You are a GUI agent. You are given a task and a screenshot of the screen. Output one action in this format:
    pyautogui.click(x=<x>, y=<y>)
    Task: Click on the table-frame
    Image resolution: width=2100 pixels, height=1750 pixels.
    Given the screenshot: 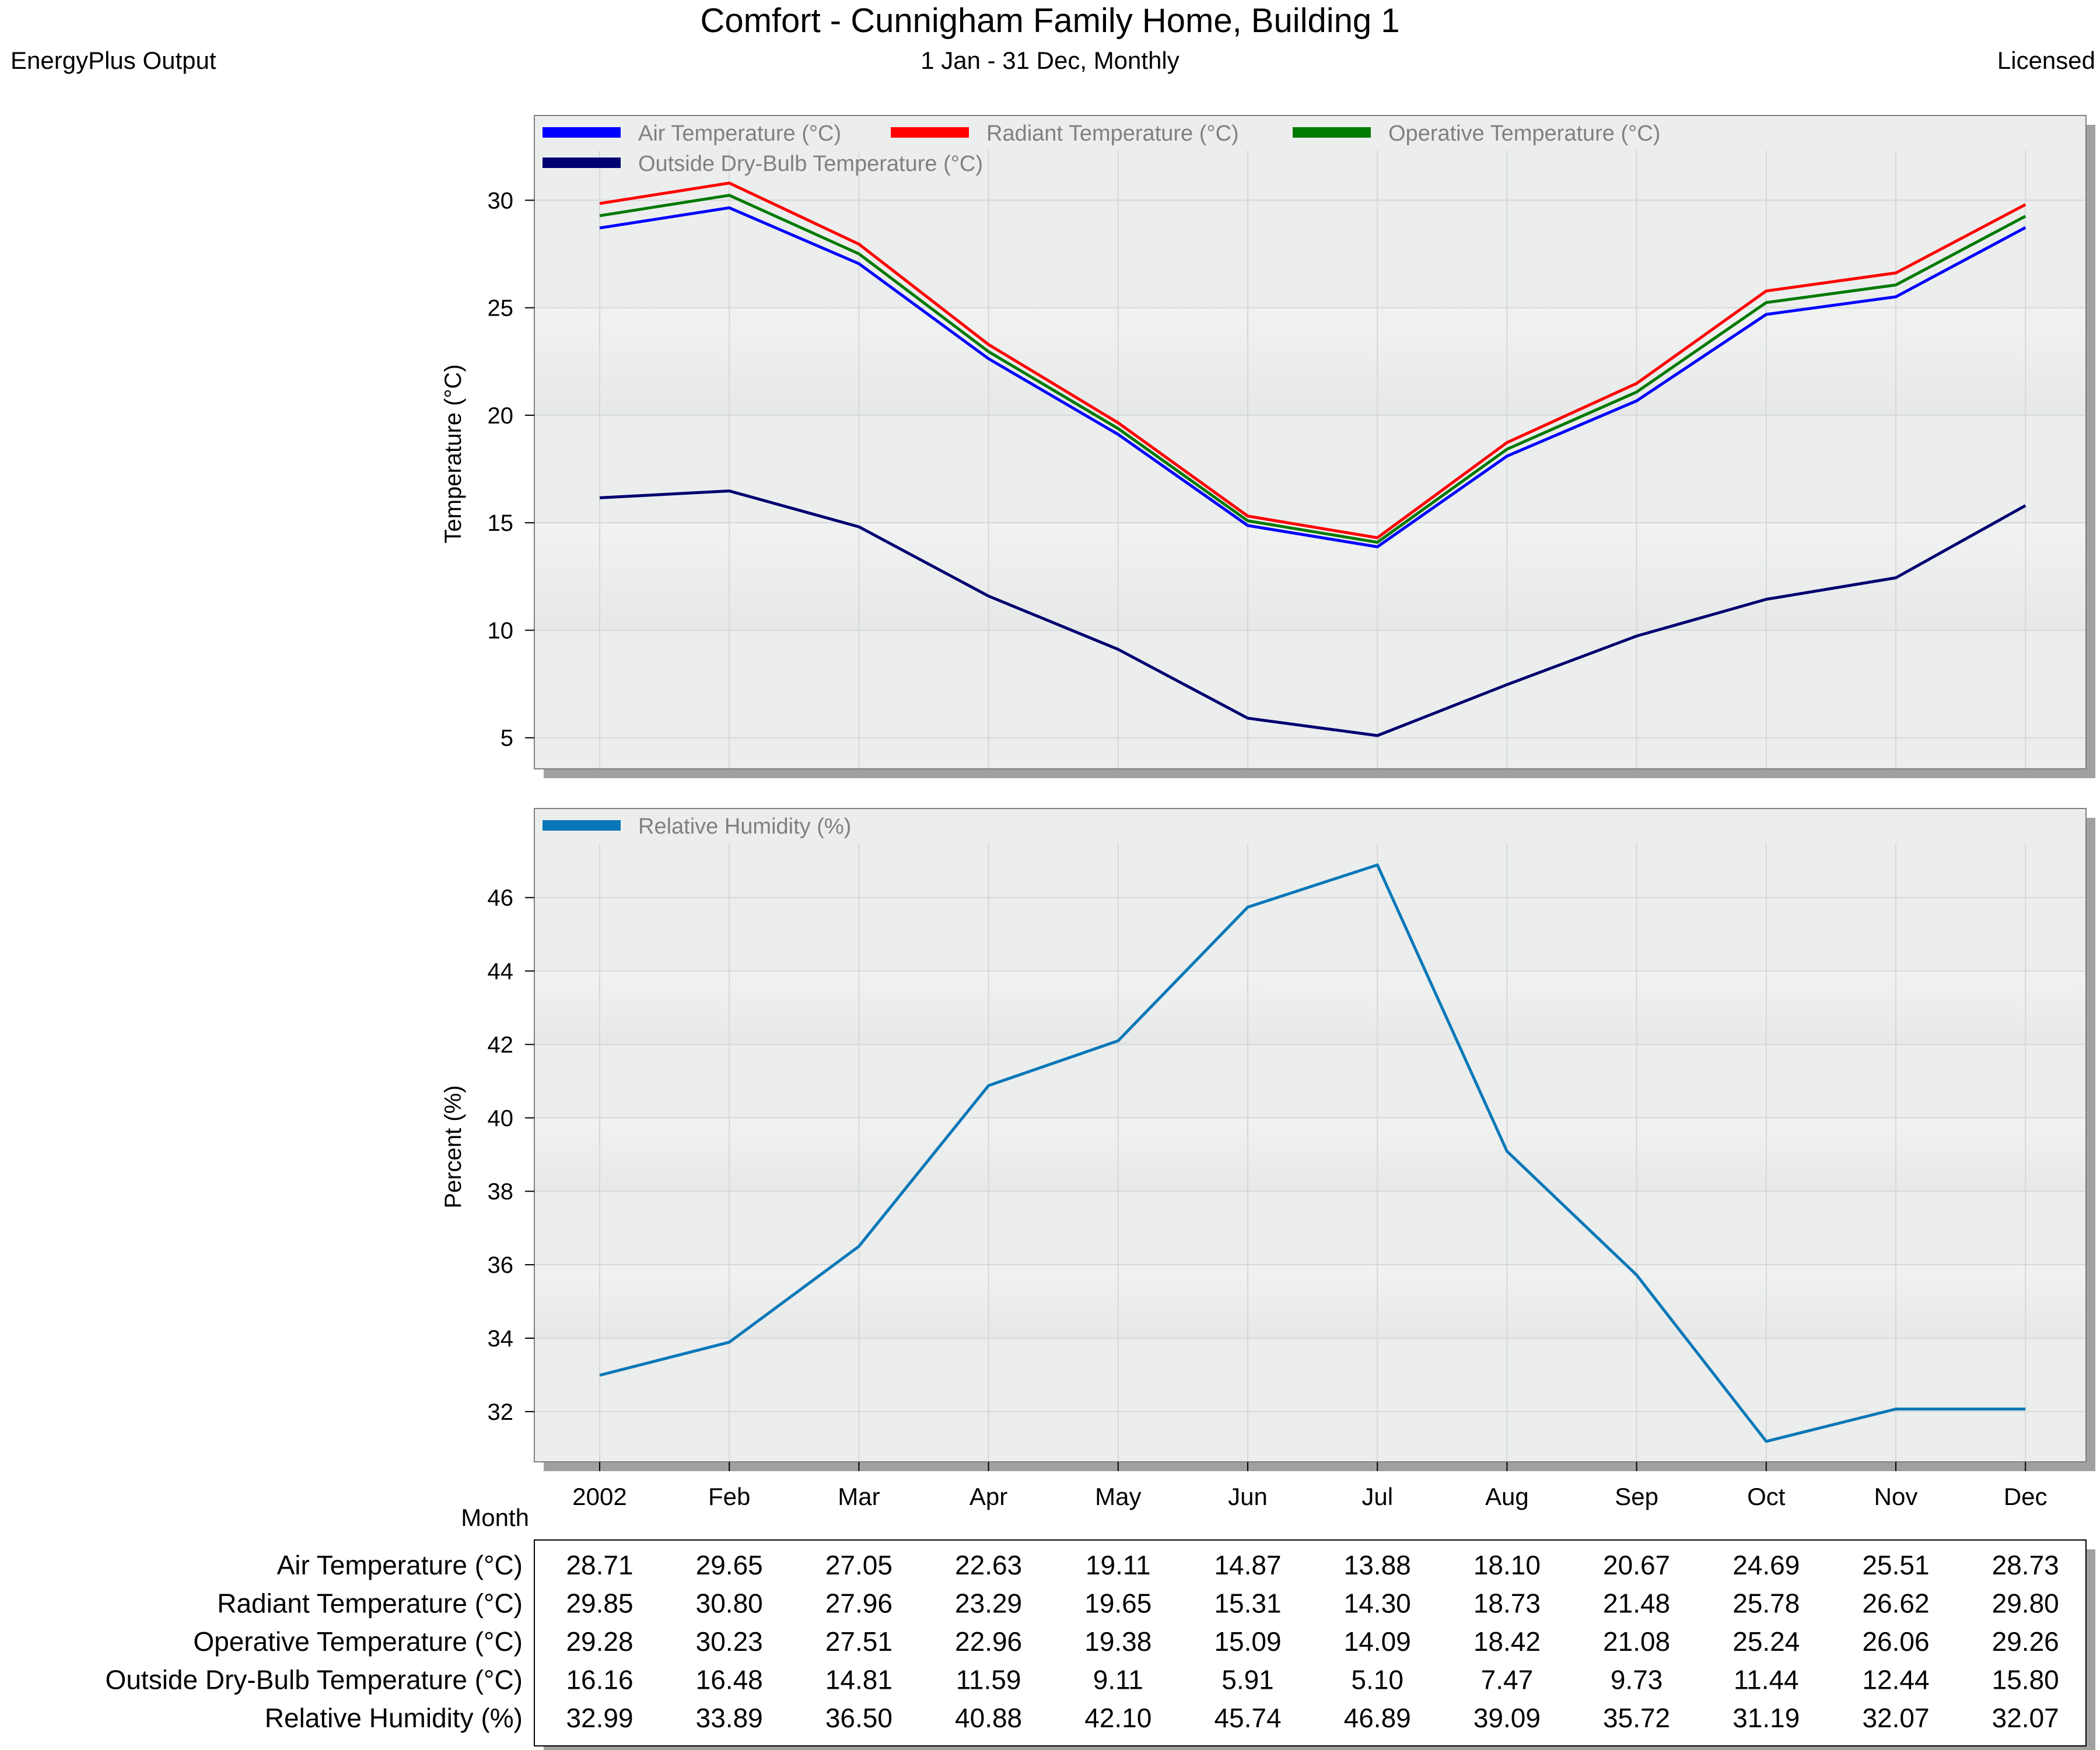 What is the action you would take?
    pyautogui.click(x=1310, y=1643)
    